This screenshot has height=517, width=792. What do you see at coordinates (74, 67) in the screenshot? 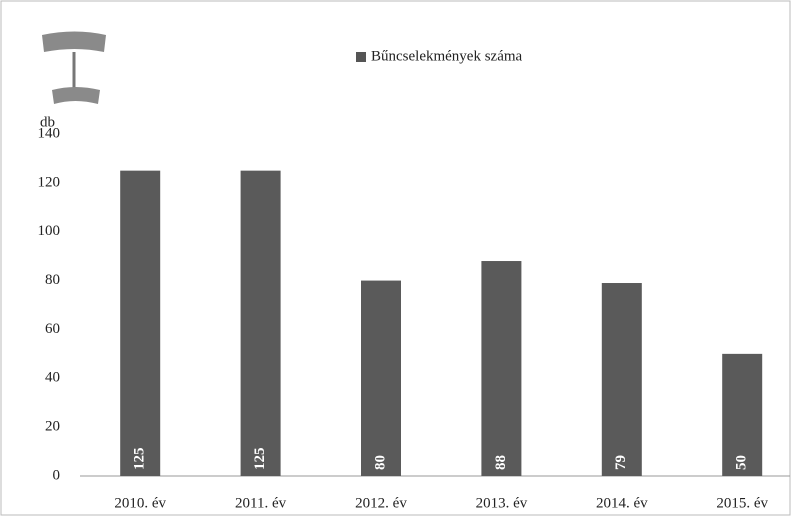
I see `logo` at bounding box center [74, 67].